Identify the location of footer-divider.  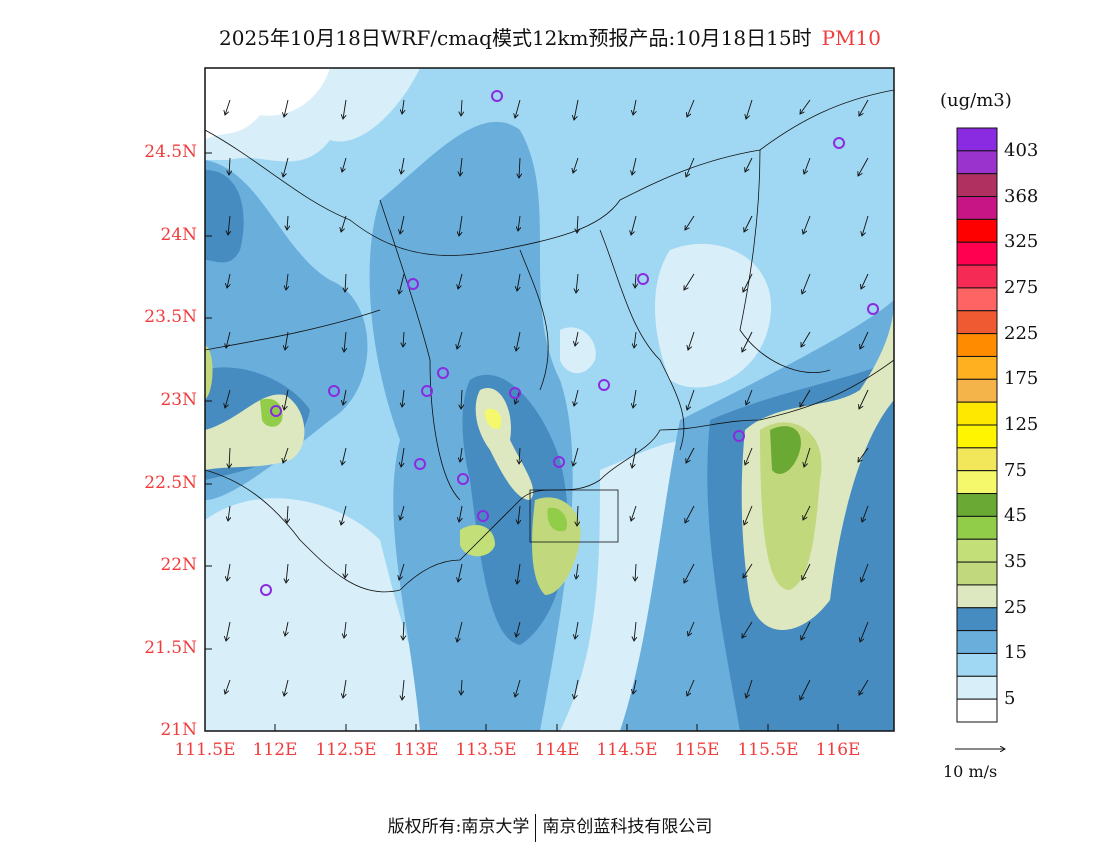
(536, 827).